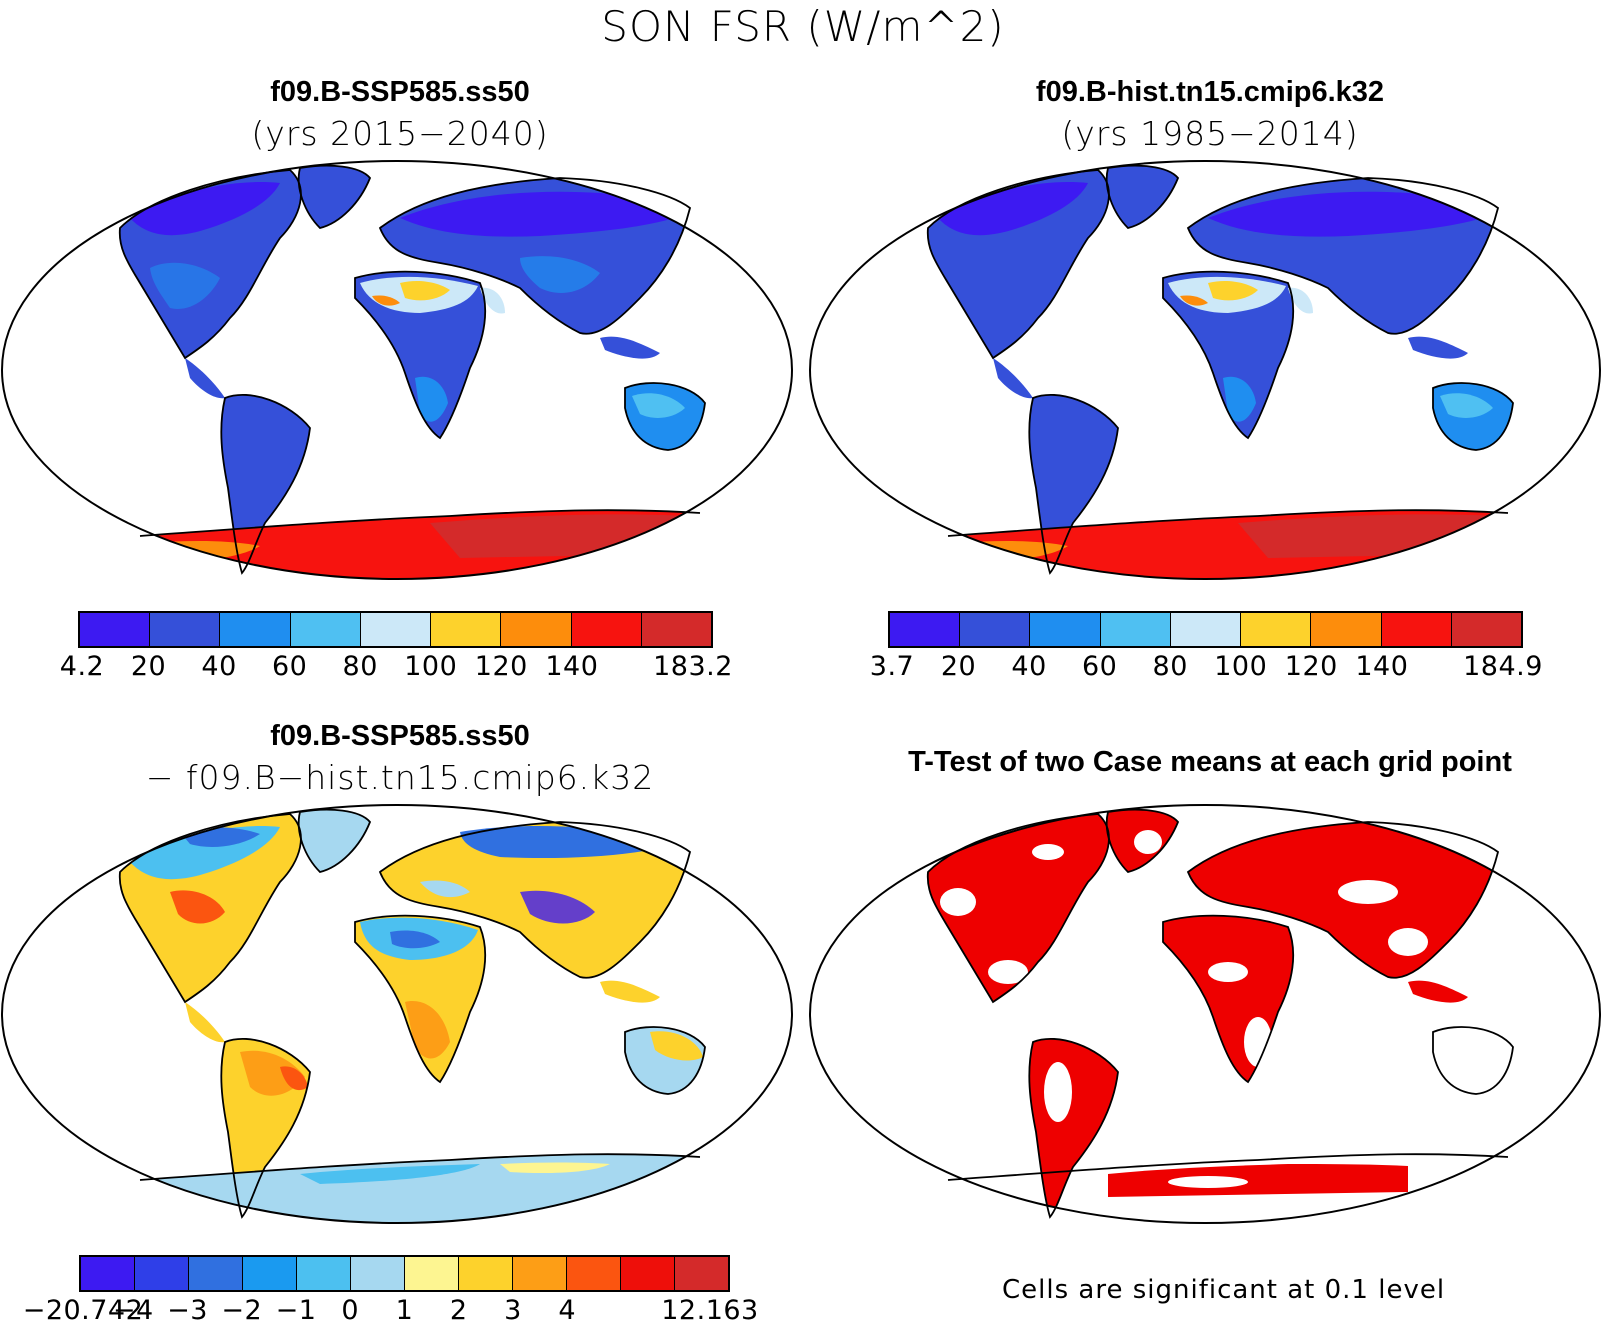  I want to click on colorbar-tick-label: 3, so click(513, 1310).